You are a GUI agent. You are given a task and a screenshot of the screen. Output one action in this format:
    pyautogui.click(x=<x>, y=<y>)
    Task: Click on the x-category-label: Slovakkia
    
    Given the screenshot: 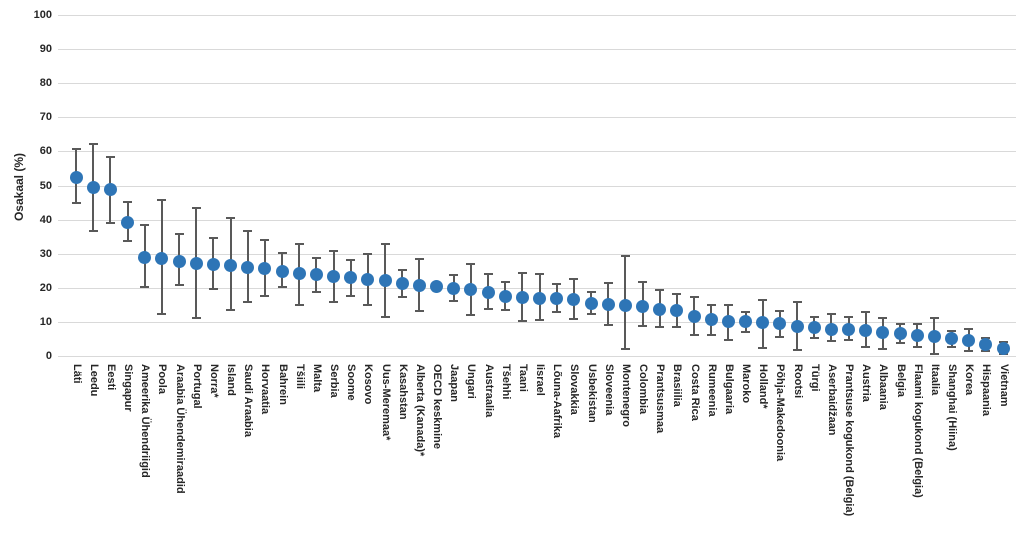 What is the action you would take?
    pyautogui.click(x=574, y=389)
    